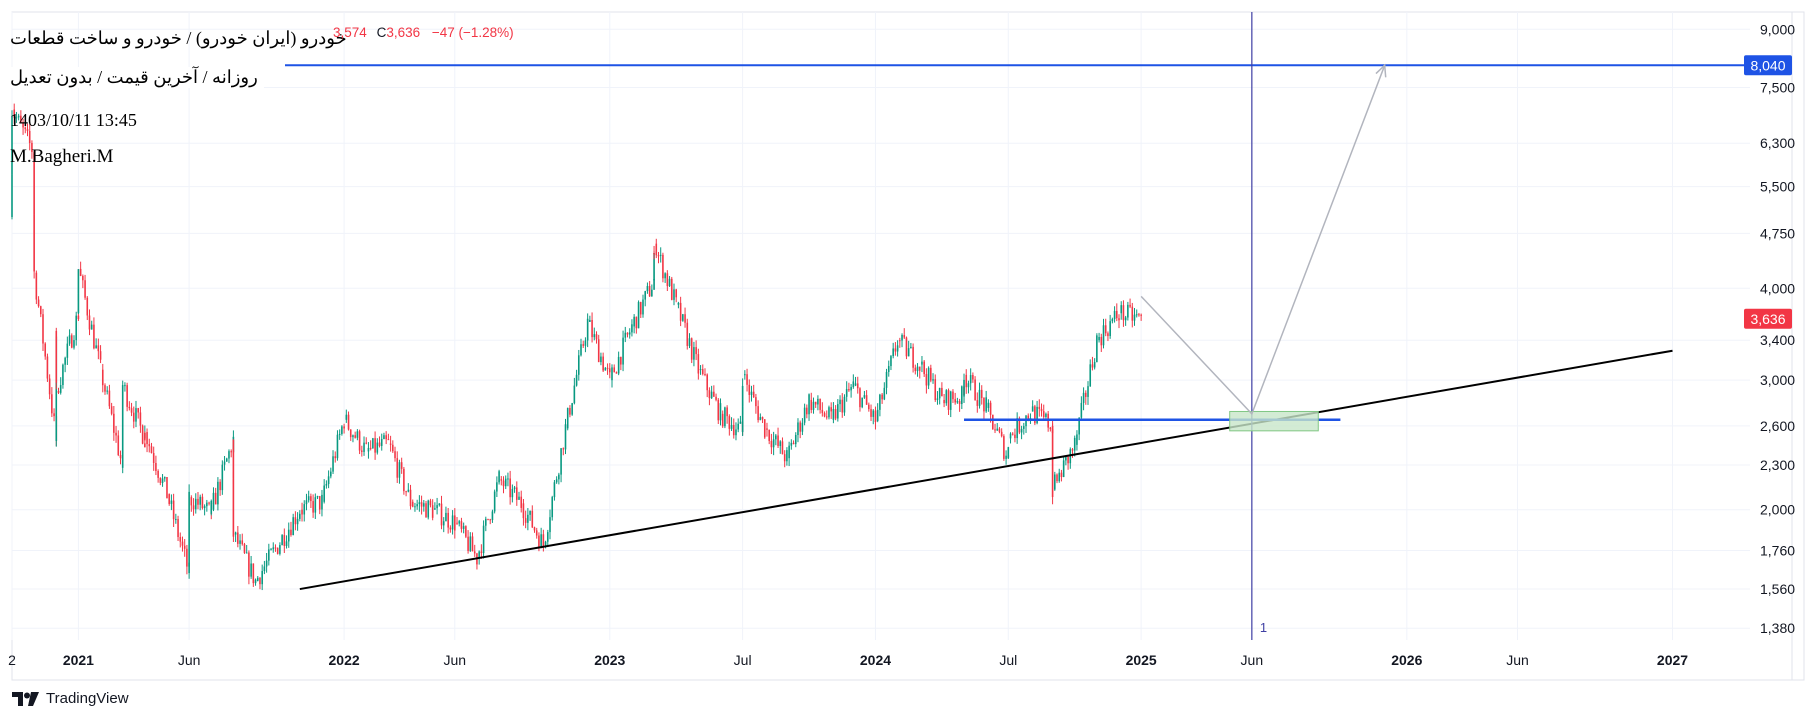  Describe the element at coordinates (350, 32) in the screenshot. I see `ohlc-low-value: 3,574` at that location.